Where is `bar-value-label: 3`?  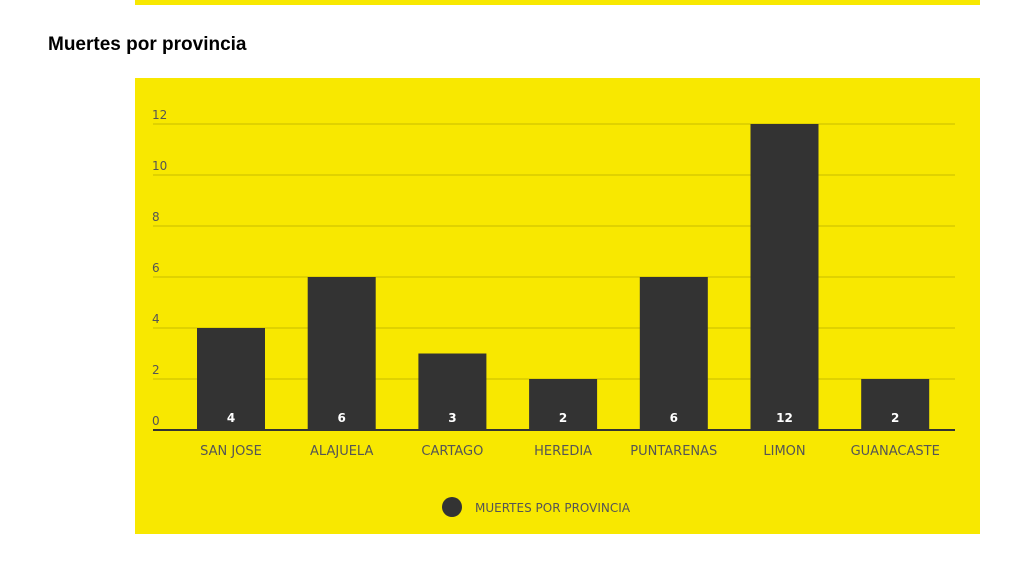 bar-value-label: 3 is located at coordinates (452, 418).